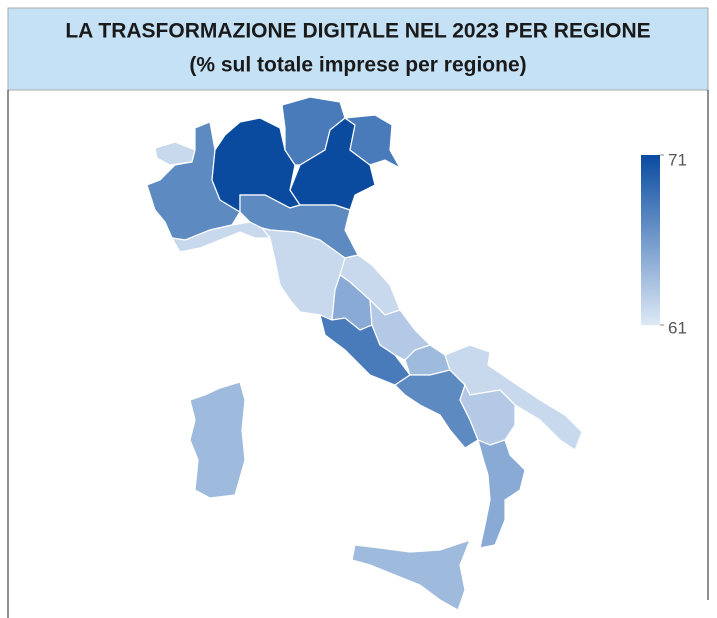 The height and width of the screenshot is (618, 717). What do you see at coordinates (358, 49) in the screenshot?
I see `title-box` at bounding box center [358, 49].